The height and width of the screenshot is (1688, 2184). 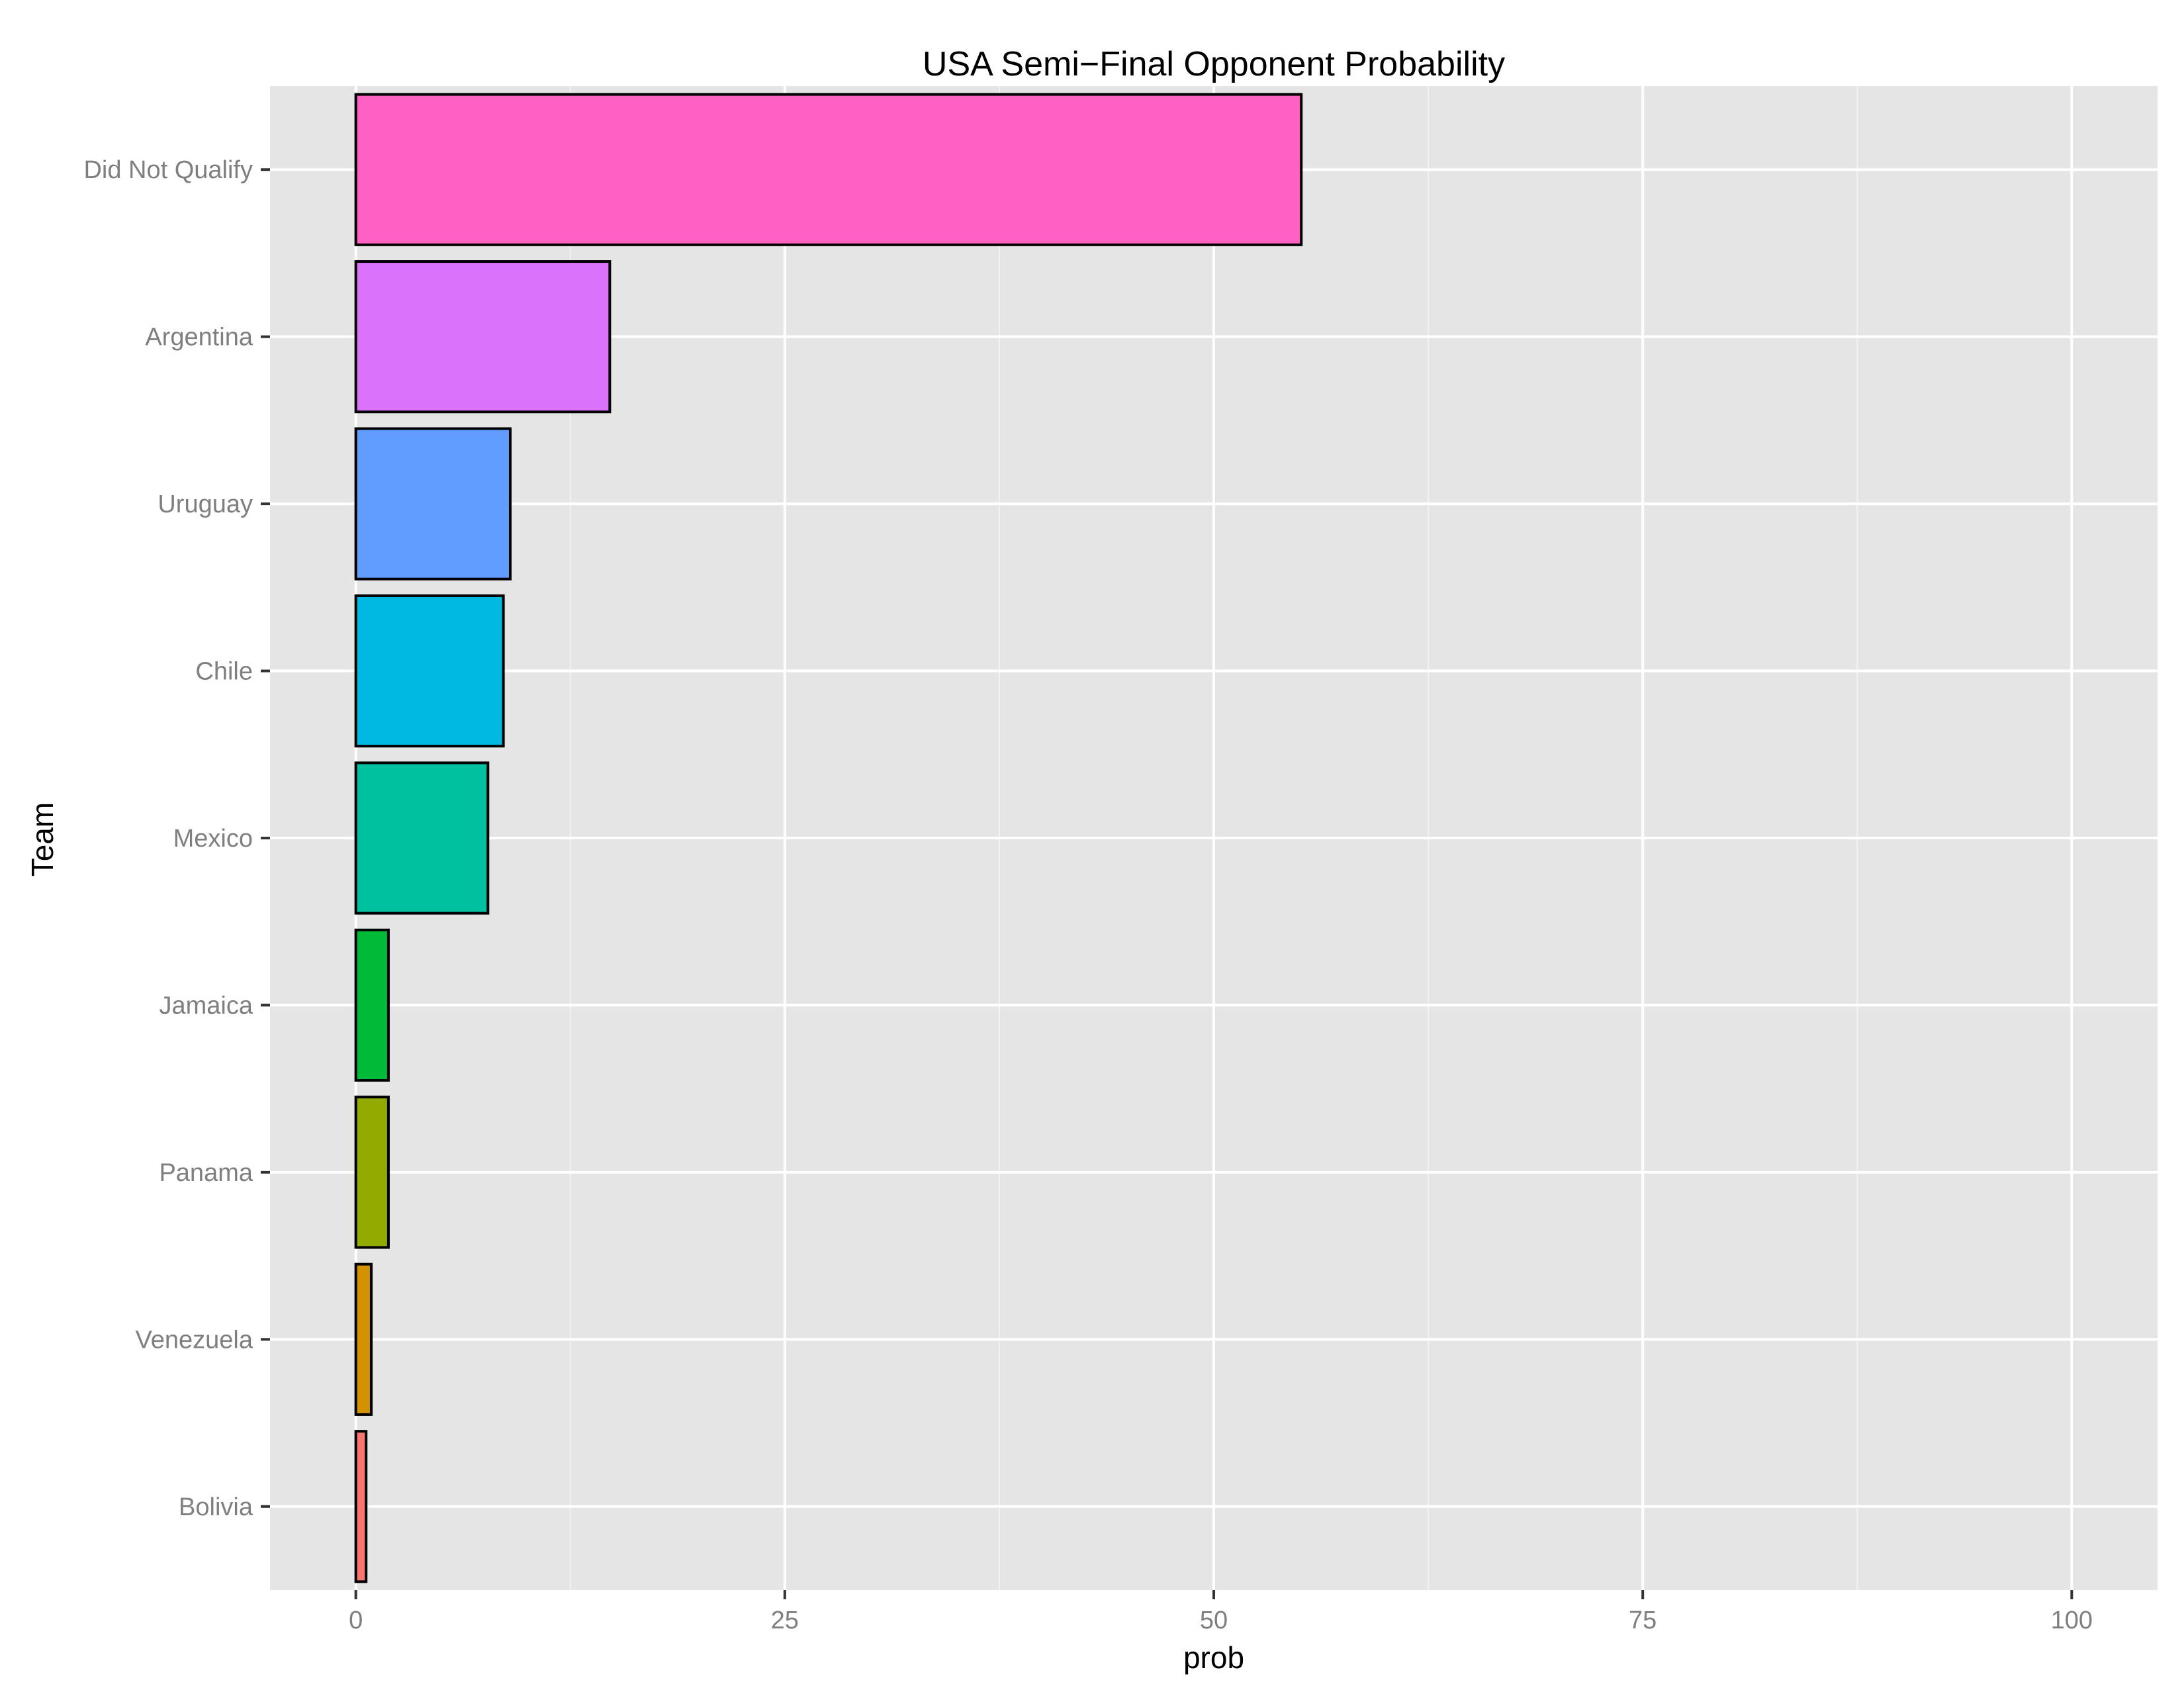 I want to click on x-tick-label: 75, so click(x=1643, y=1620).